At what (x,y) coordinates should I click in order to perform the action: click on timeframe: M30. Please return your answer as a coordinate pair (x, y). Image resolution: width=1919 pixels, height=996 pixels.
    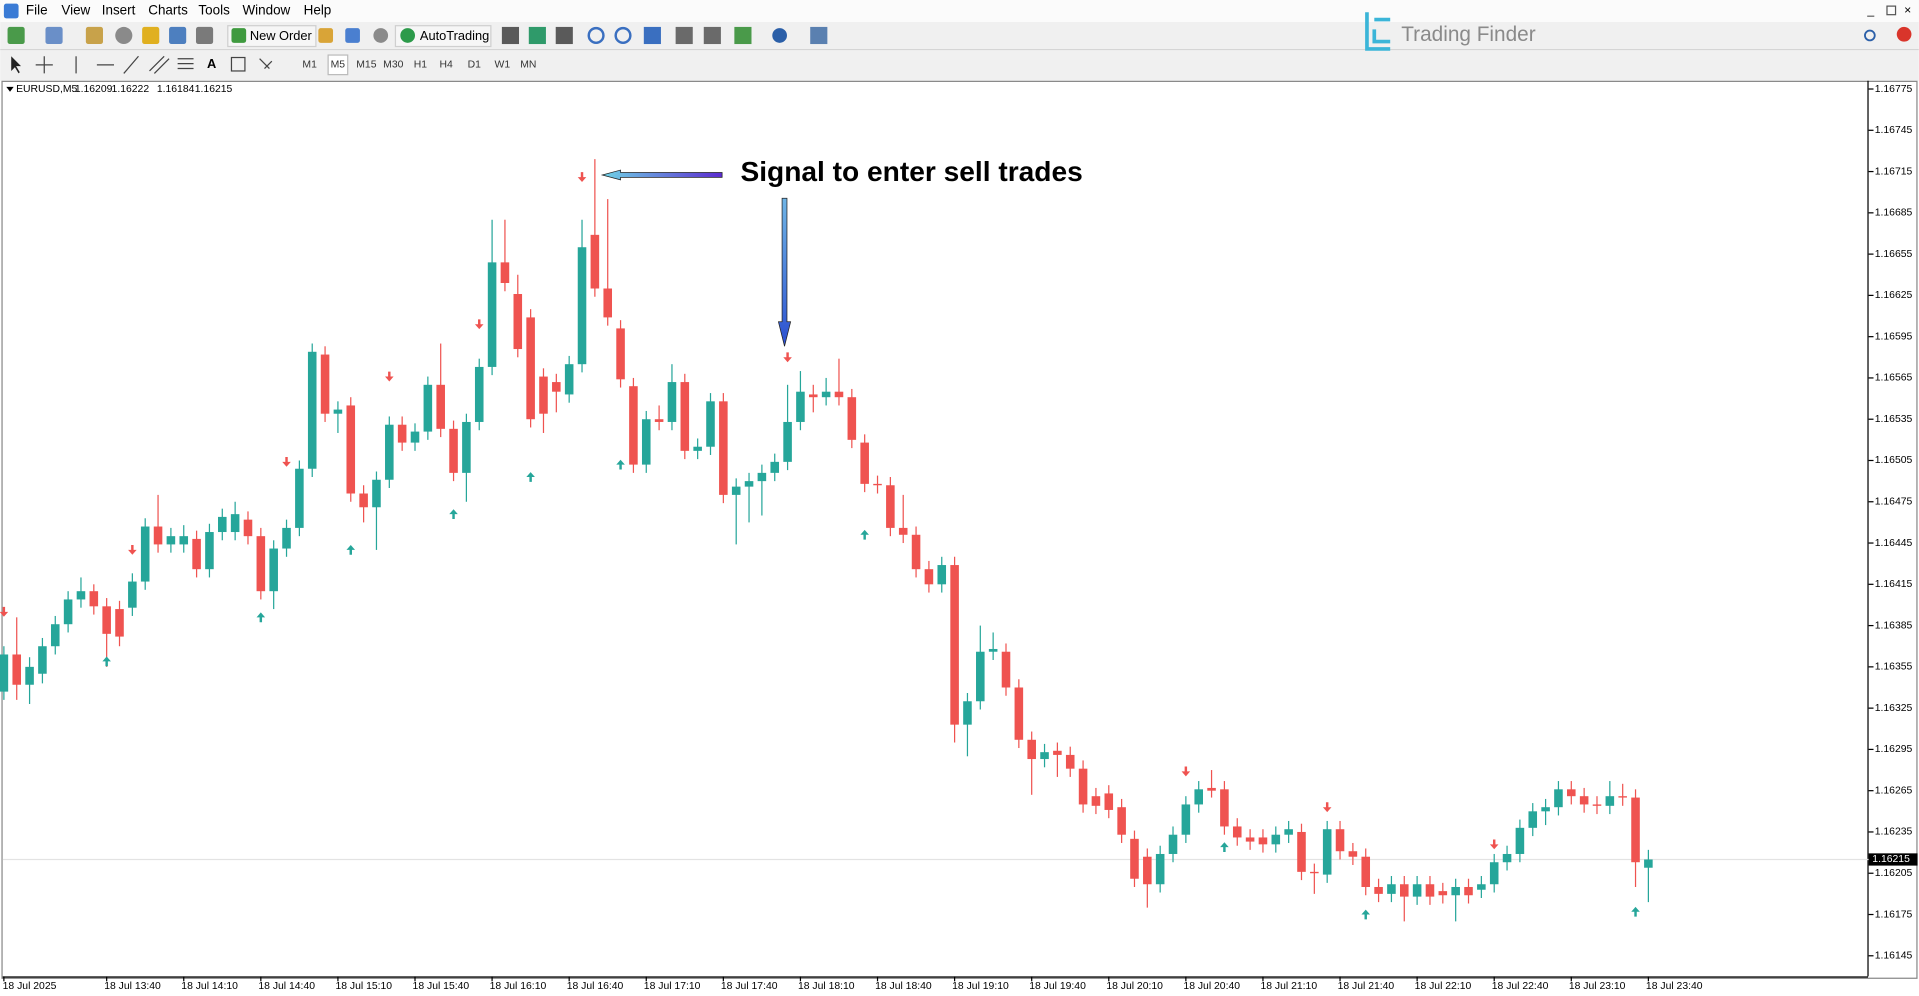
    Looking at the image, I should click on (393, 65).